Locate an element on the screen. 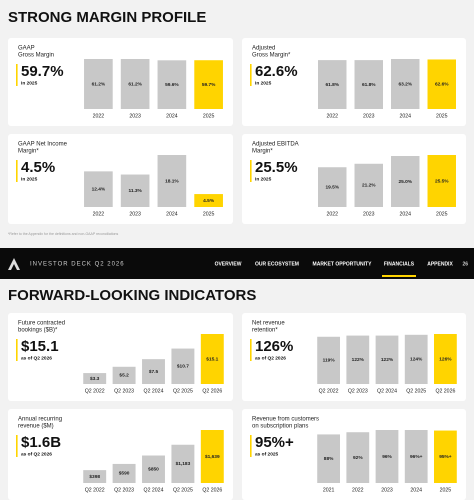 This screenshot has width=474, height=500. logo is located at coordinates (14, 264).